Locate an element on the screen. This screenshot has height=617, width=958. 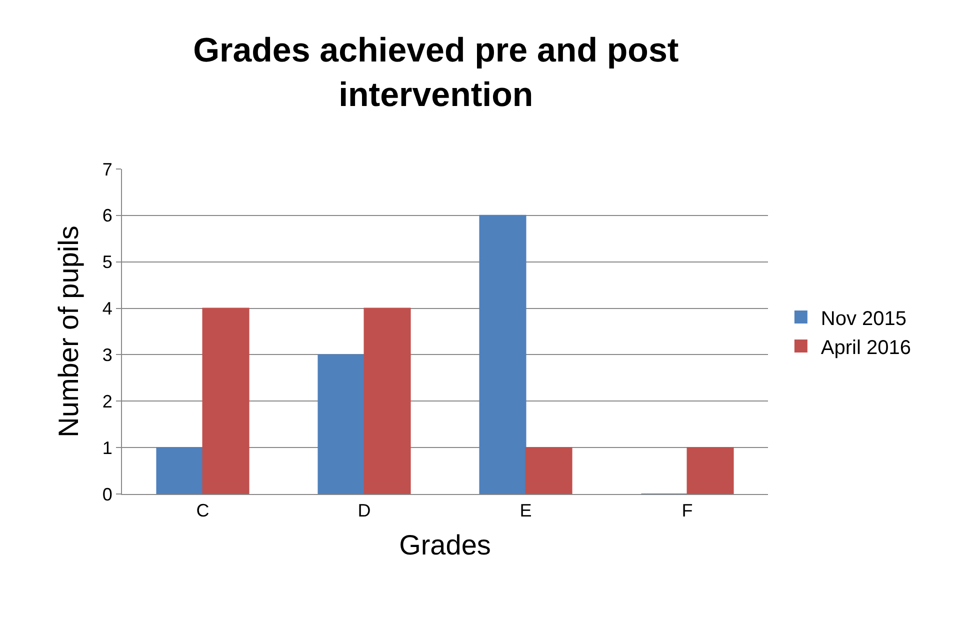
chart-title: Grades achieved pre and post intervention is located at coordinates (436, 73).